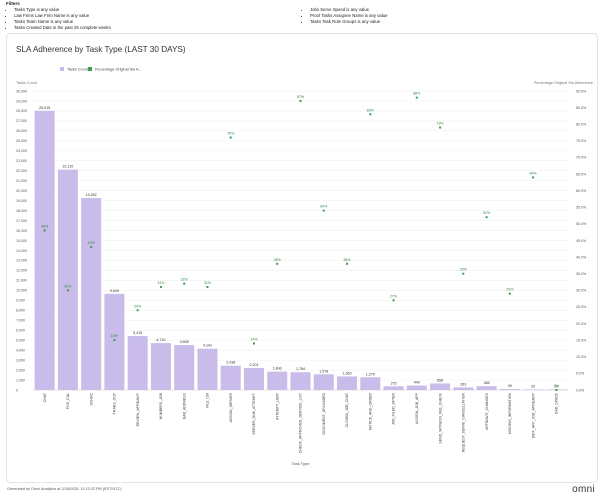 The width and height of the screenshot is (604, 501). Describe the element at coordinates (20, 321) in the screenshot. I see `y-tick-label: 7,000` at that location.